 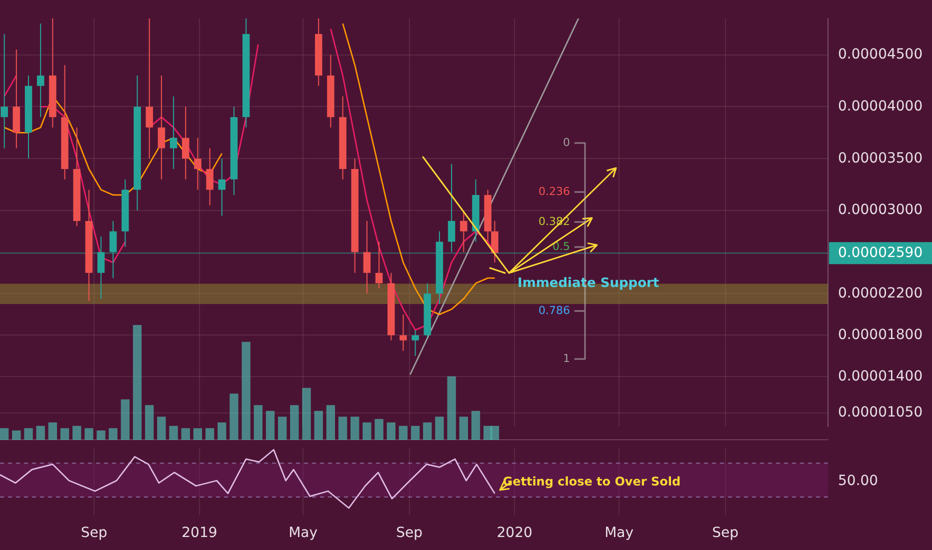 What do you see at coordinates (880, 210) in the screenshot?
I see `y-tick-label: 0.00003000` at bounding box center [880, 210].